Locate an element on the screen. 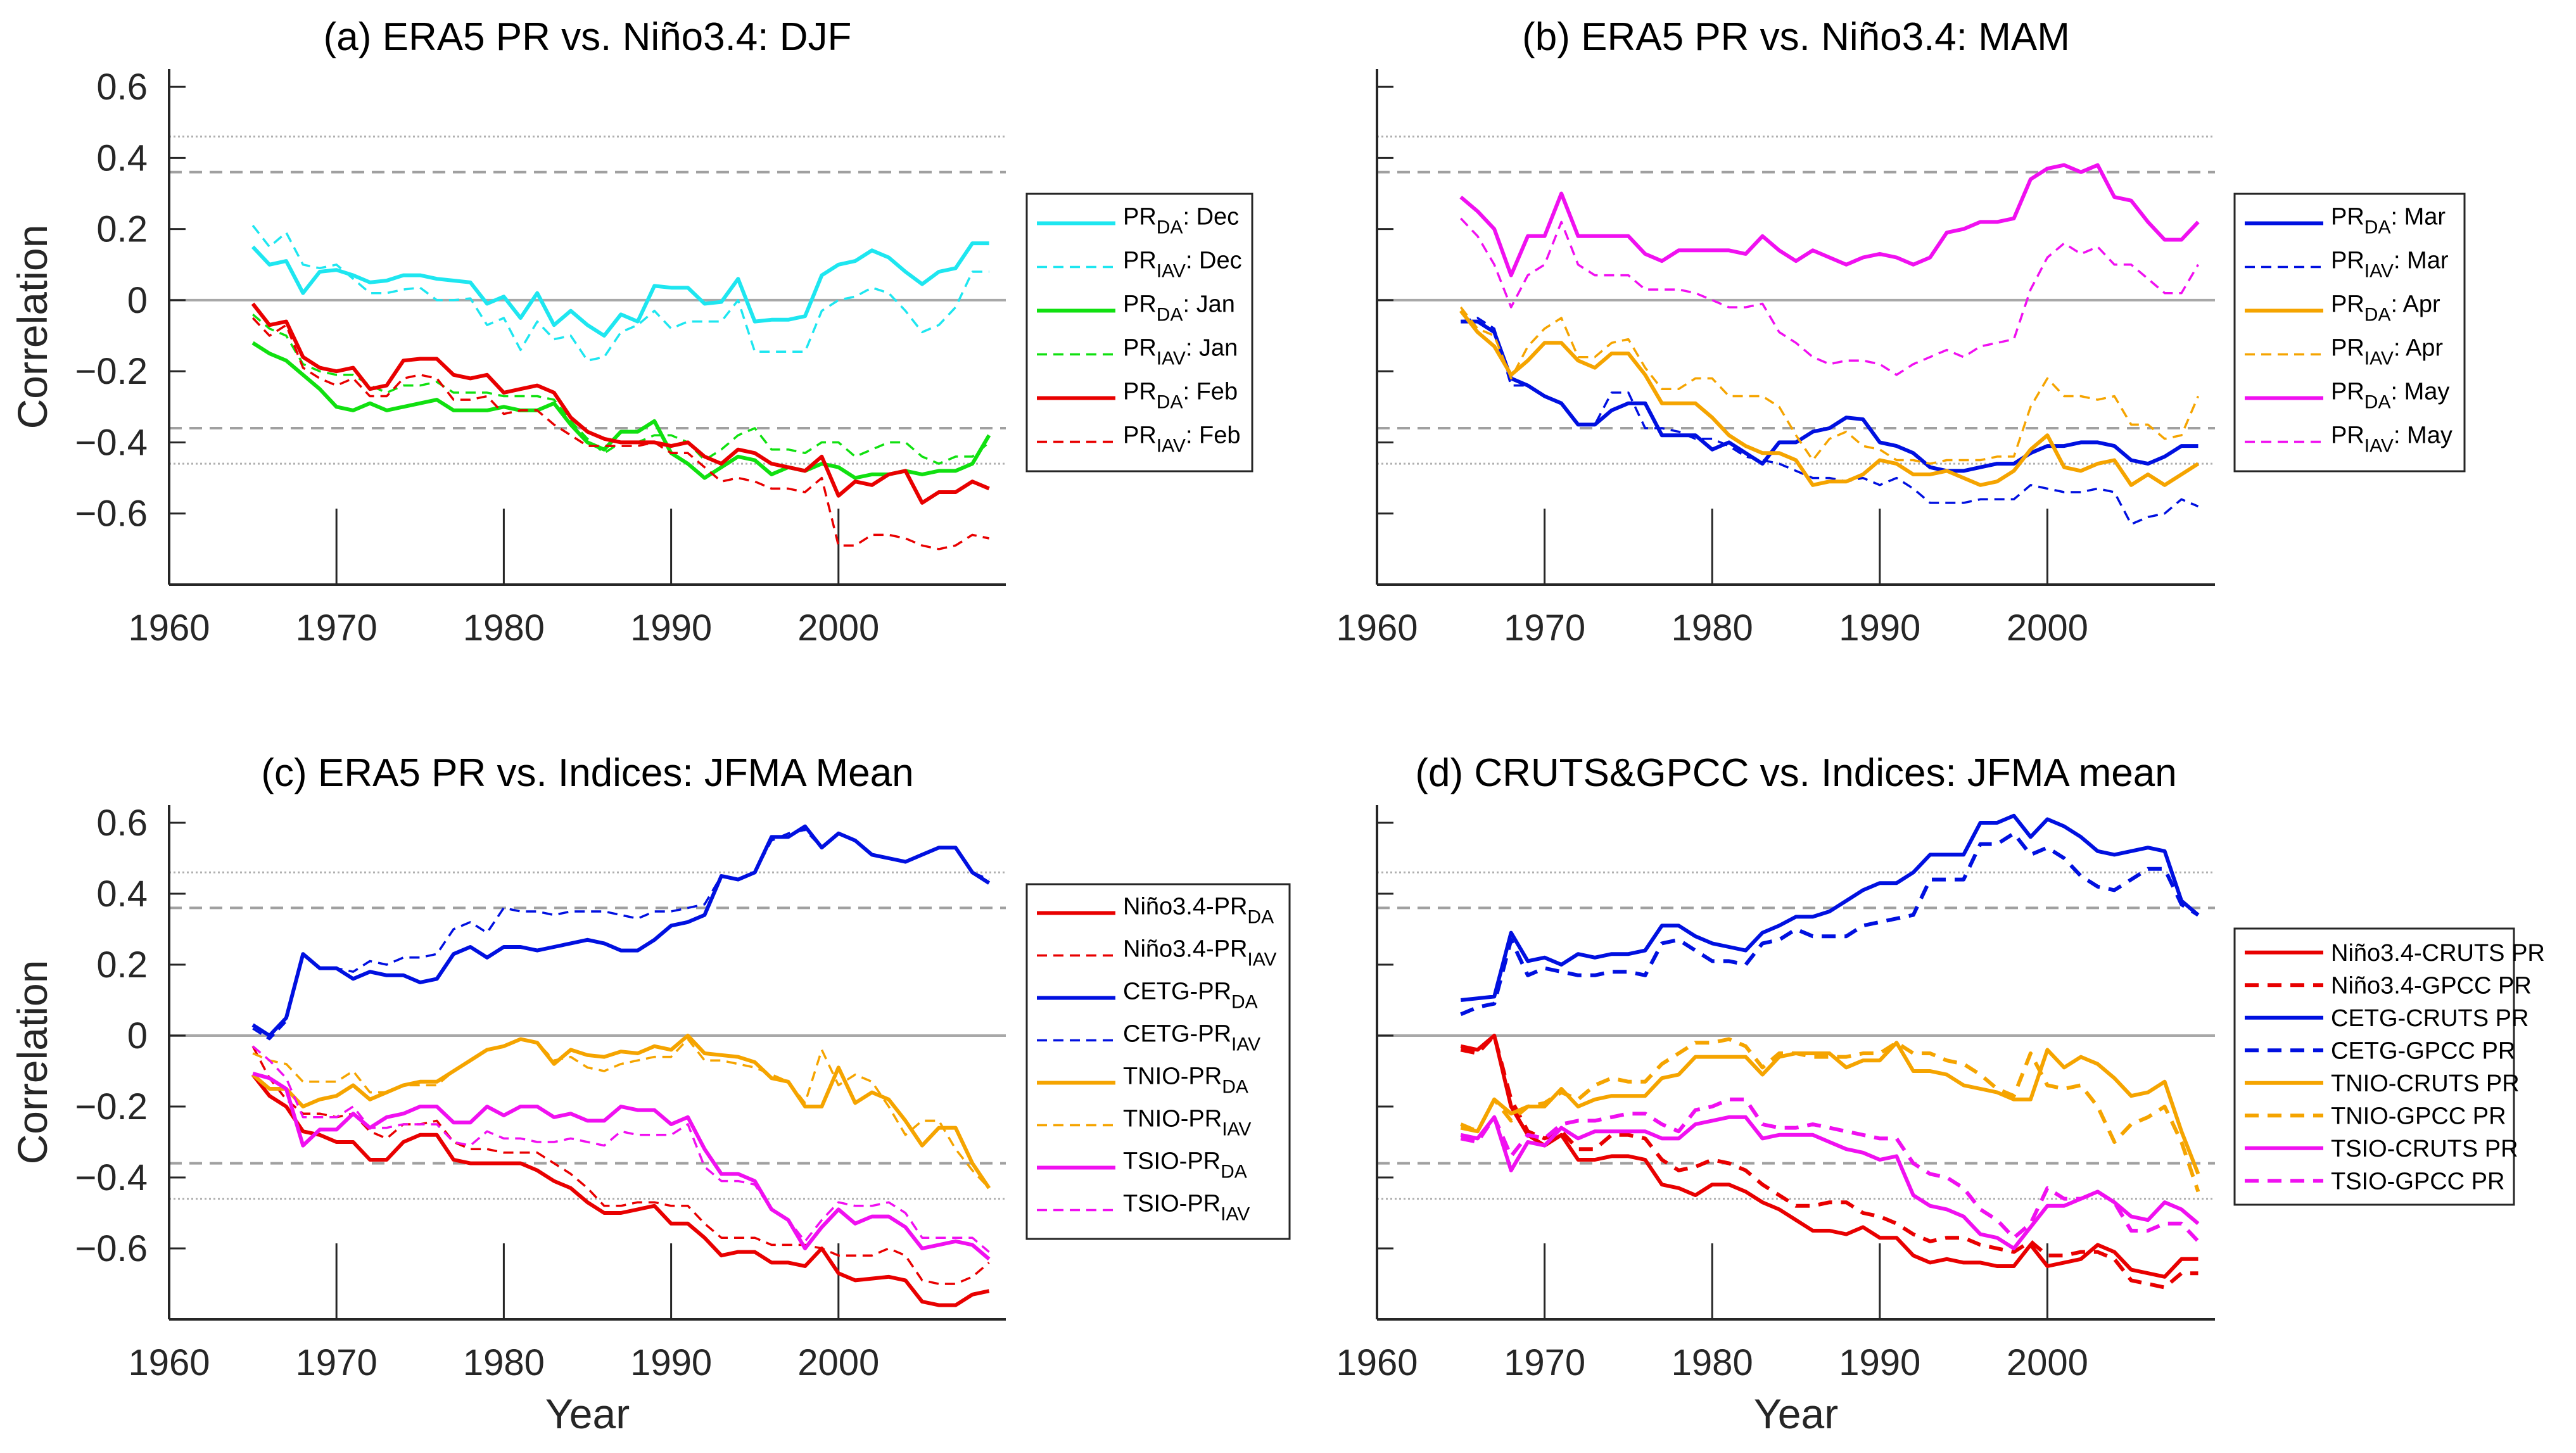 The width and height of the screenshot is (2576, 1453). legend-label: TNIO-PRDA is located at coordinates (1185, 1080).